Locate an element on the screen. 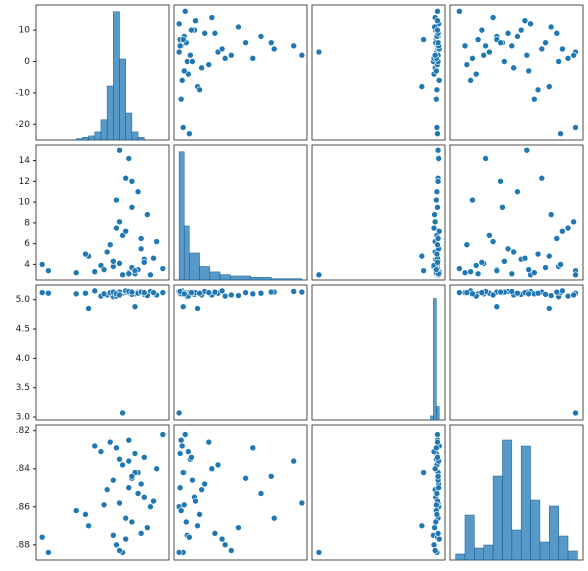 Image resolution: width=588 pixels, height=571 pixels. y-tick-label: 0 is located at coordinates (27, 62).